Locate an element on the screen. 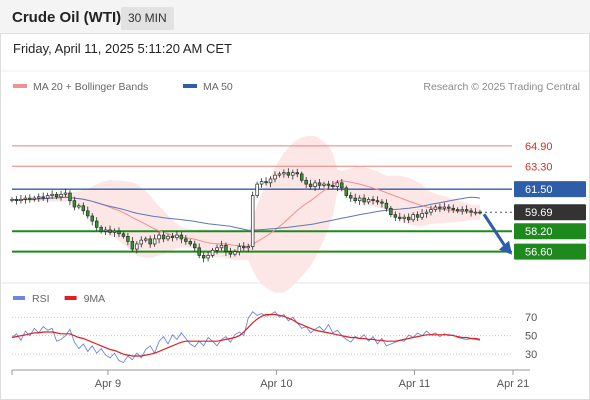 The height and width of the screenshot is (400, 590). x-tick-label-3: Apr 21 is located at coordinates (513, 384).